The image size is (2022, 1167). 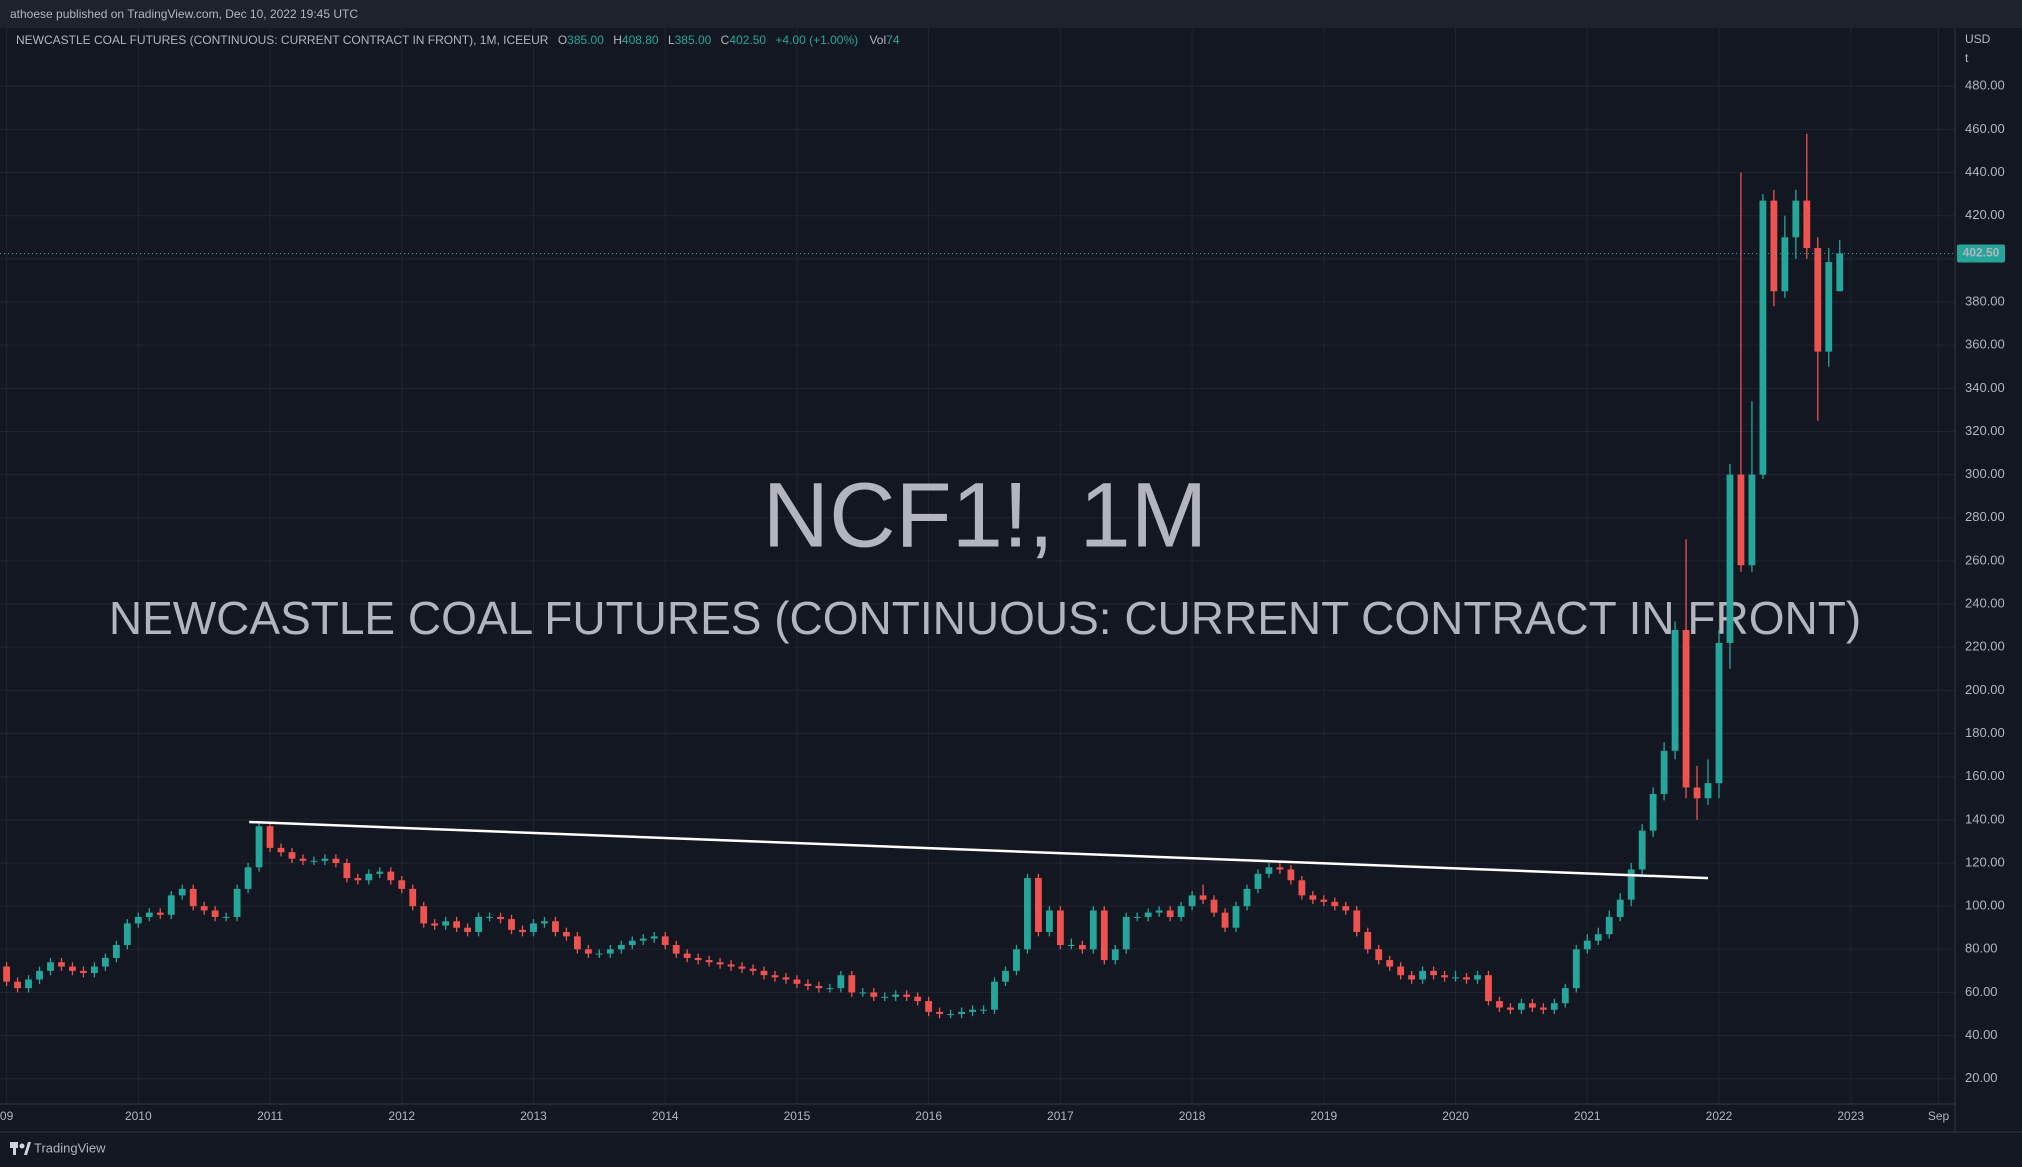 What do you see at coordinates (1060, 1116) in the screenshot?
I see `x-tick-label: 2017` at bounding box center [1060, 1116].